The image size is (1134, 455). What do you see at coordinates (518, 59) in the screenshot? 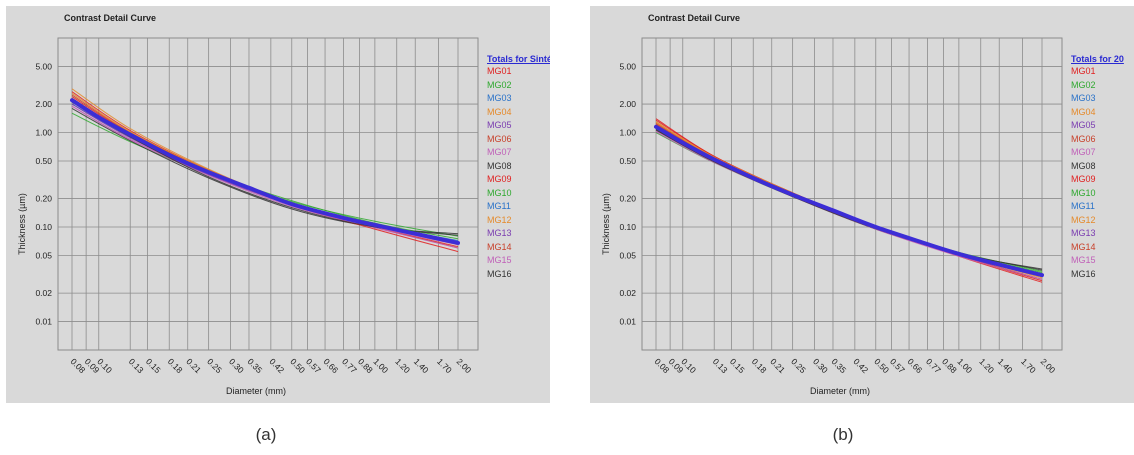
I see `legend-title-link: Totals for Sintética` at bounding box center [518, 59].